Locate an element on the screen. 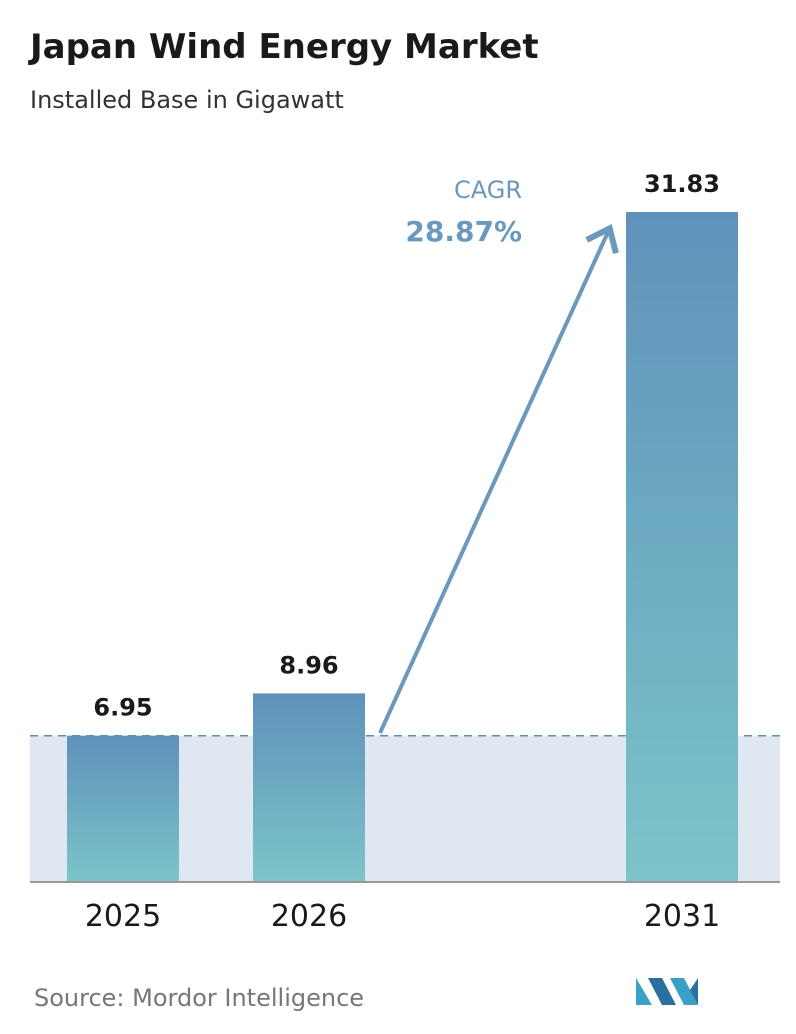 This screenshot has width=796, height=1034. cagr-value: 28.87% is located at coordinates (463, 231).